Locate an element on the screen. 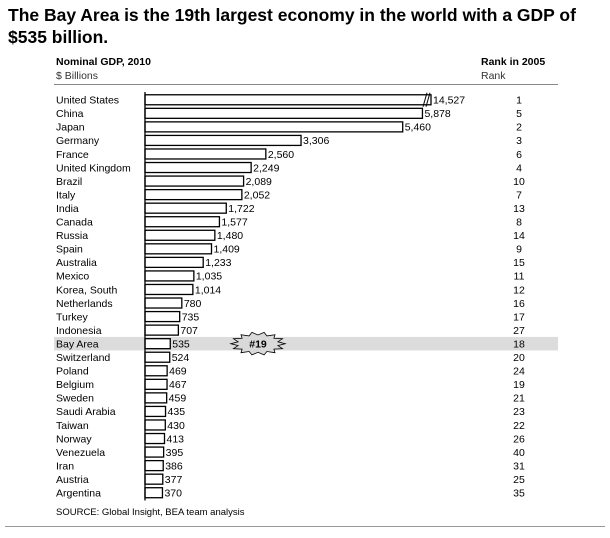 This screenshot has height=538, width=610. country-label: Switzerland is located at coordinates (83, 358).